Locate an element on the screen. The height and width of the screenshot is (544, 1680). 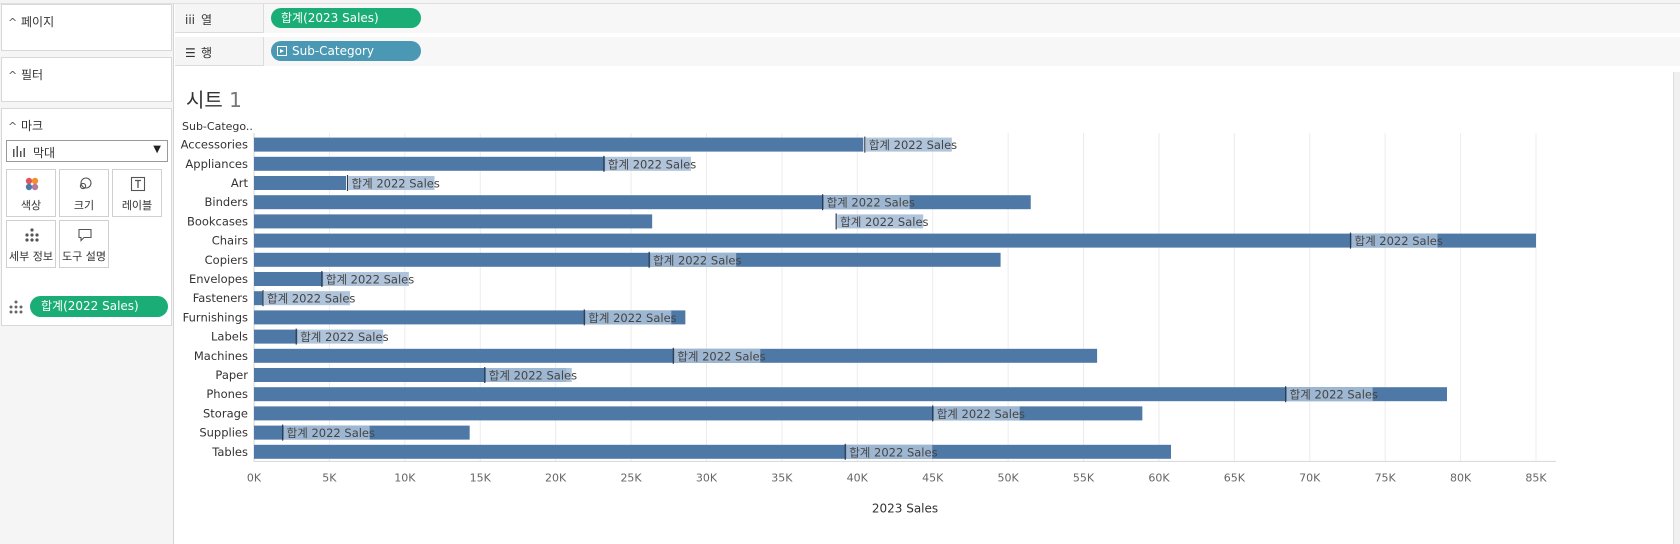
tooltip-button-label: 도구 설명 is located at coordinates (84, 256).